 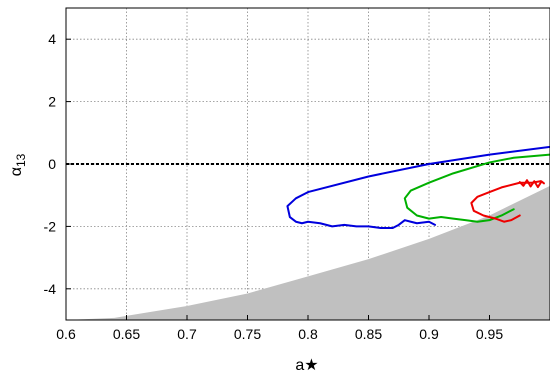 What do you see at coordinates (368, 334) in the screenshot?
I see `x-tick-label: 0.85` at bounding box center [368, 334].